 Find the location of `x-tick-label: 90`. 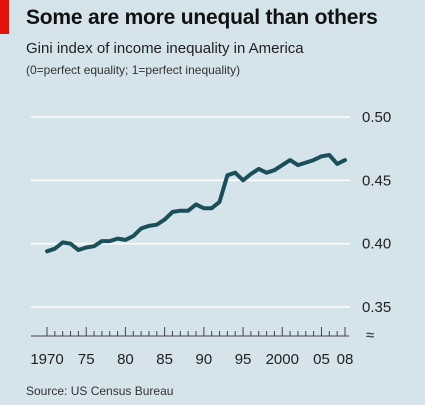

x-tick-label: 90 is located at coordinates (203, 359).